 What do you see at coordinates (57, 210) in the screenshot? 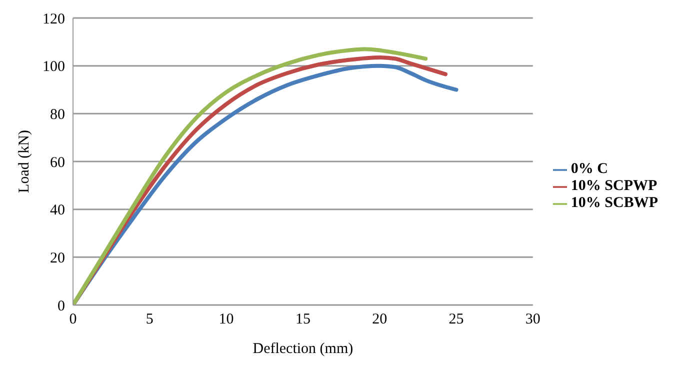
I see `y-tick-label: 40` at bounding box center [57, 210].